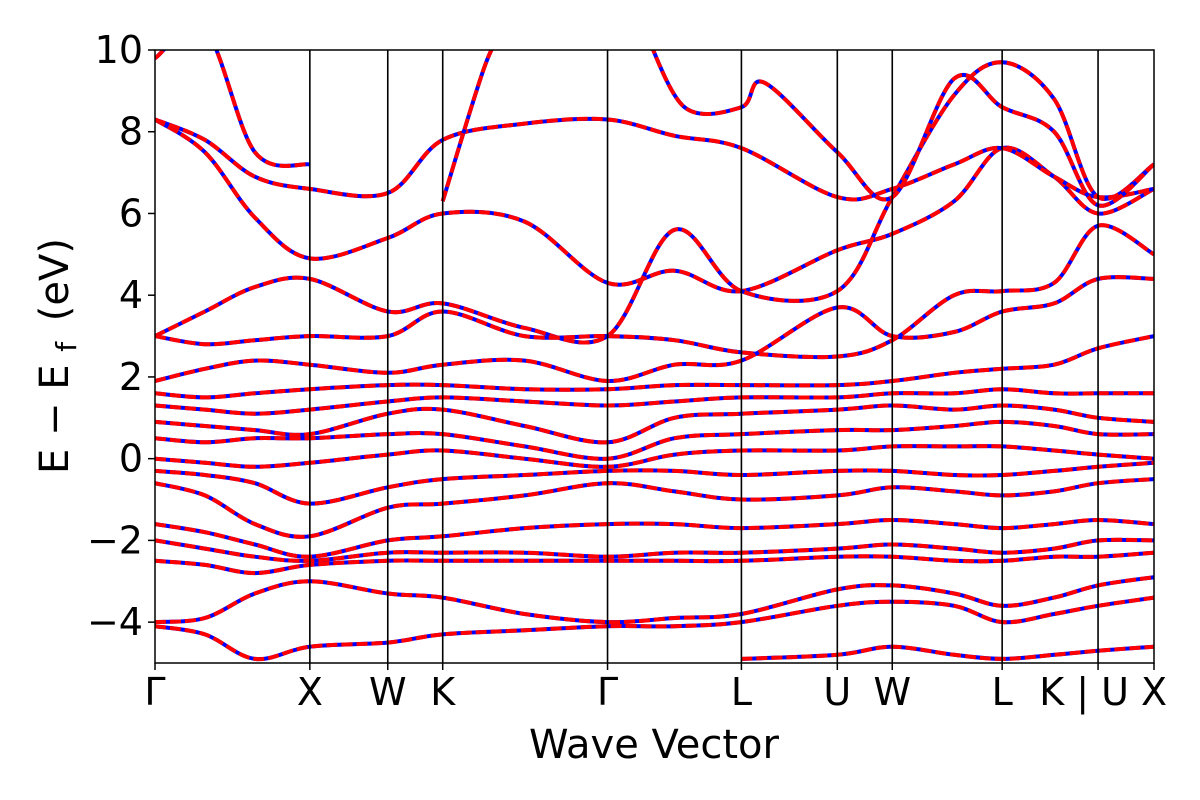  Describe the element at coordinates (654, 329) in the screenshot. I see `band-4-fit` at that location.